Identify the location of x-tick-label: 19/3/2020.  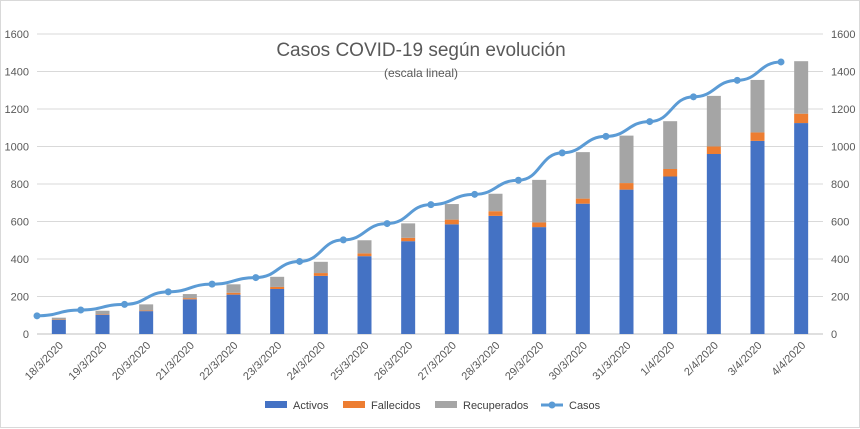
(88, 361).